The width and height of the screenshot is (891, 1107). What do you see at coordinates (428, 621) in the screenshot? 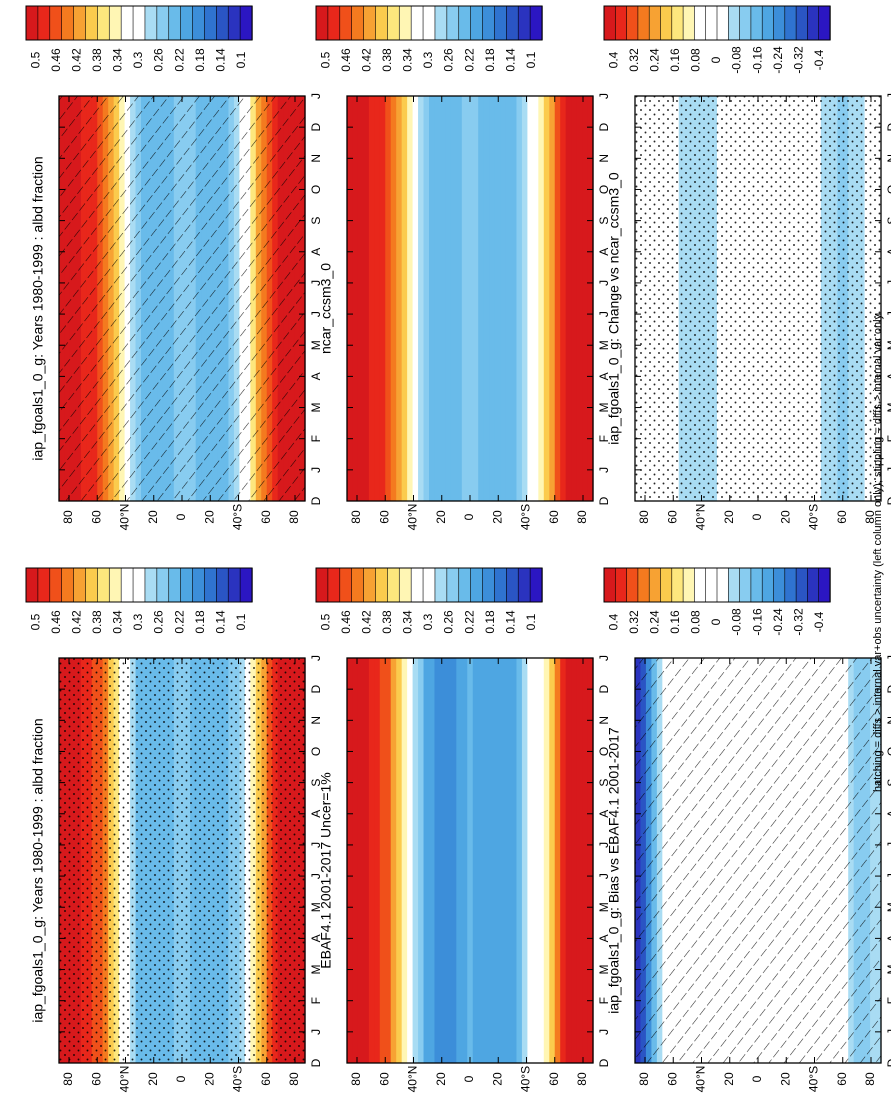
I see `colorbar-label: 0.3` at bounding box center [428, 621].